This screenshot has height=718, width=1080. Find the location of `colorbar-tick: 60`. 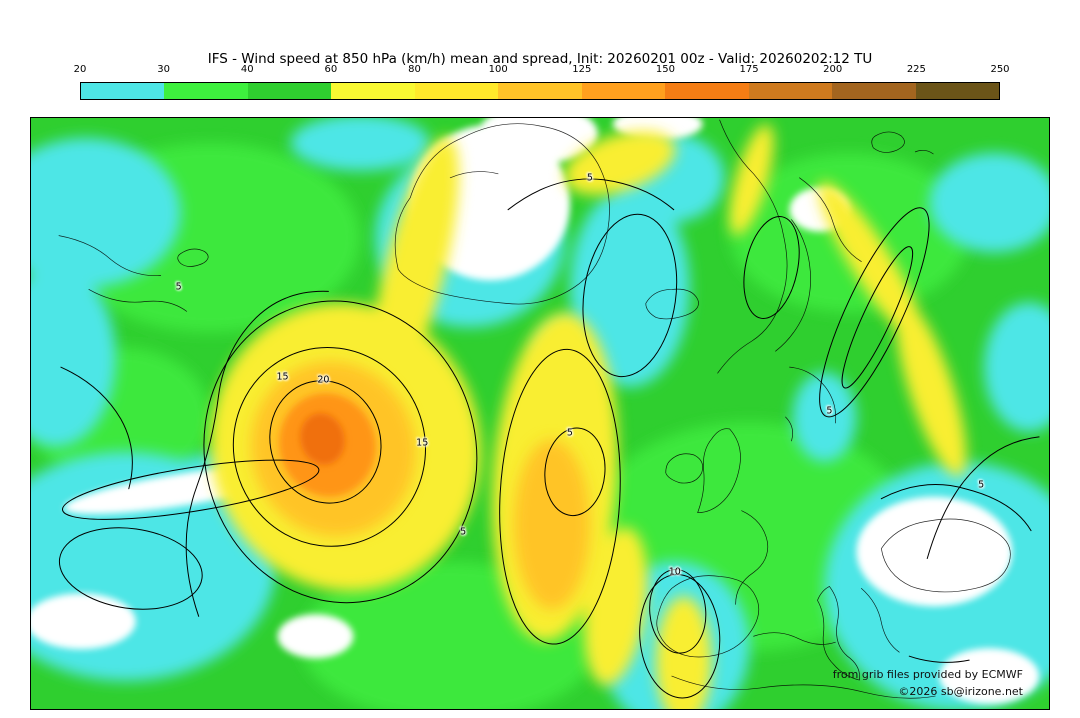

colorbar-tick: 60 is located at coordinates (331, 69).